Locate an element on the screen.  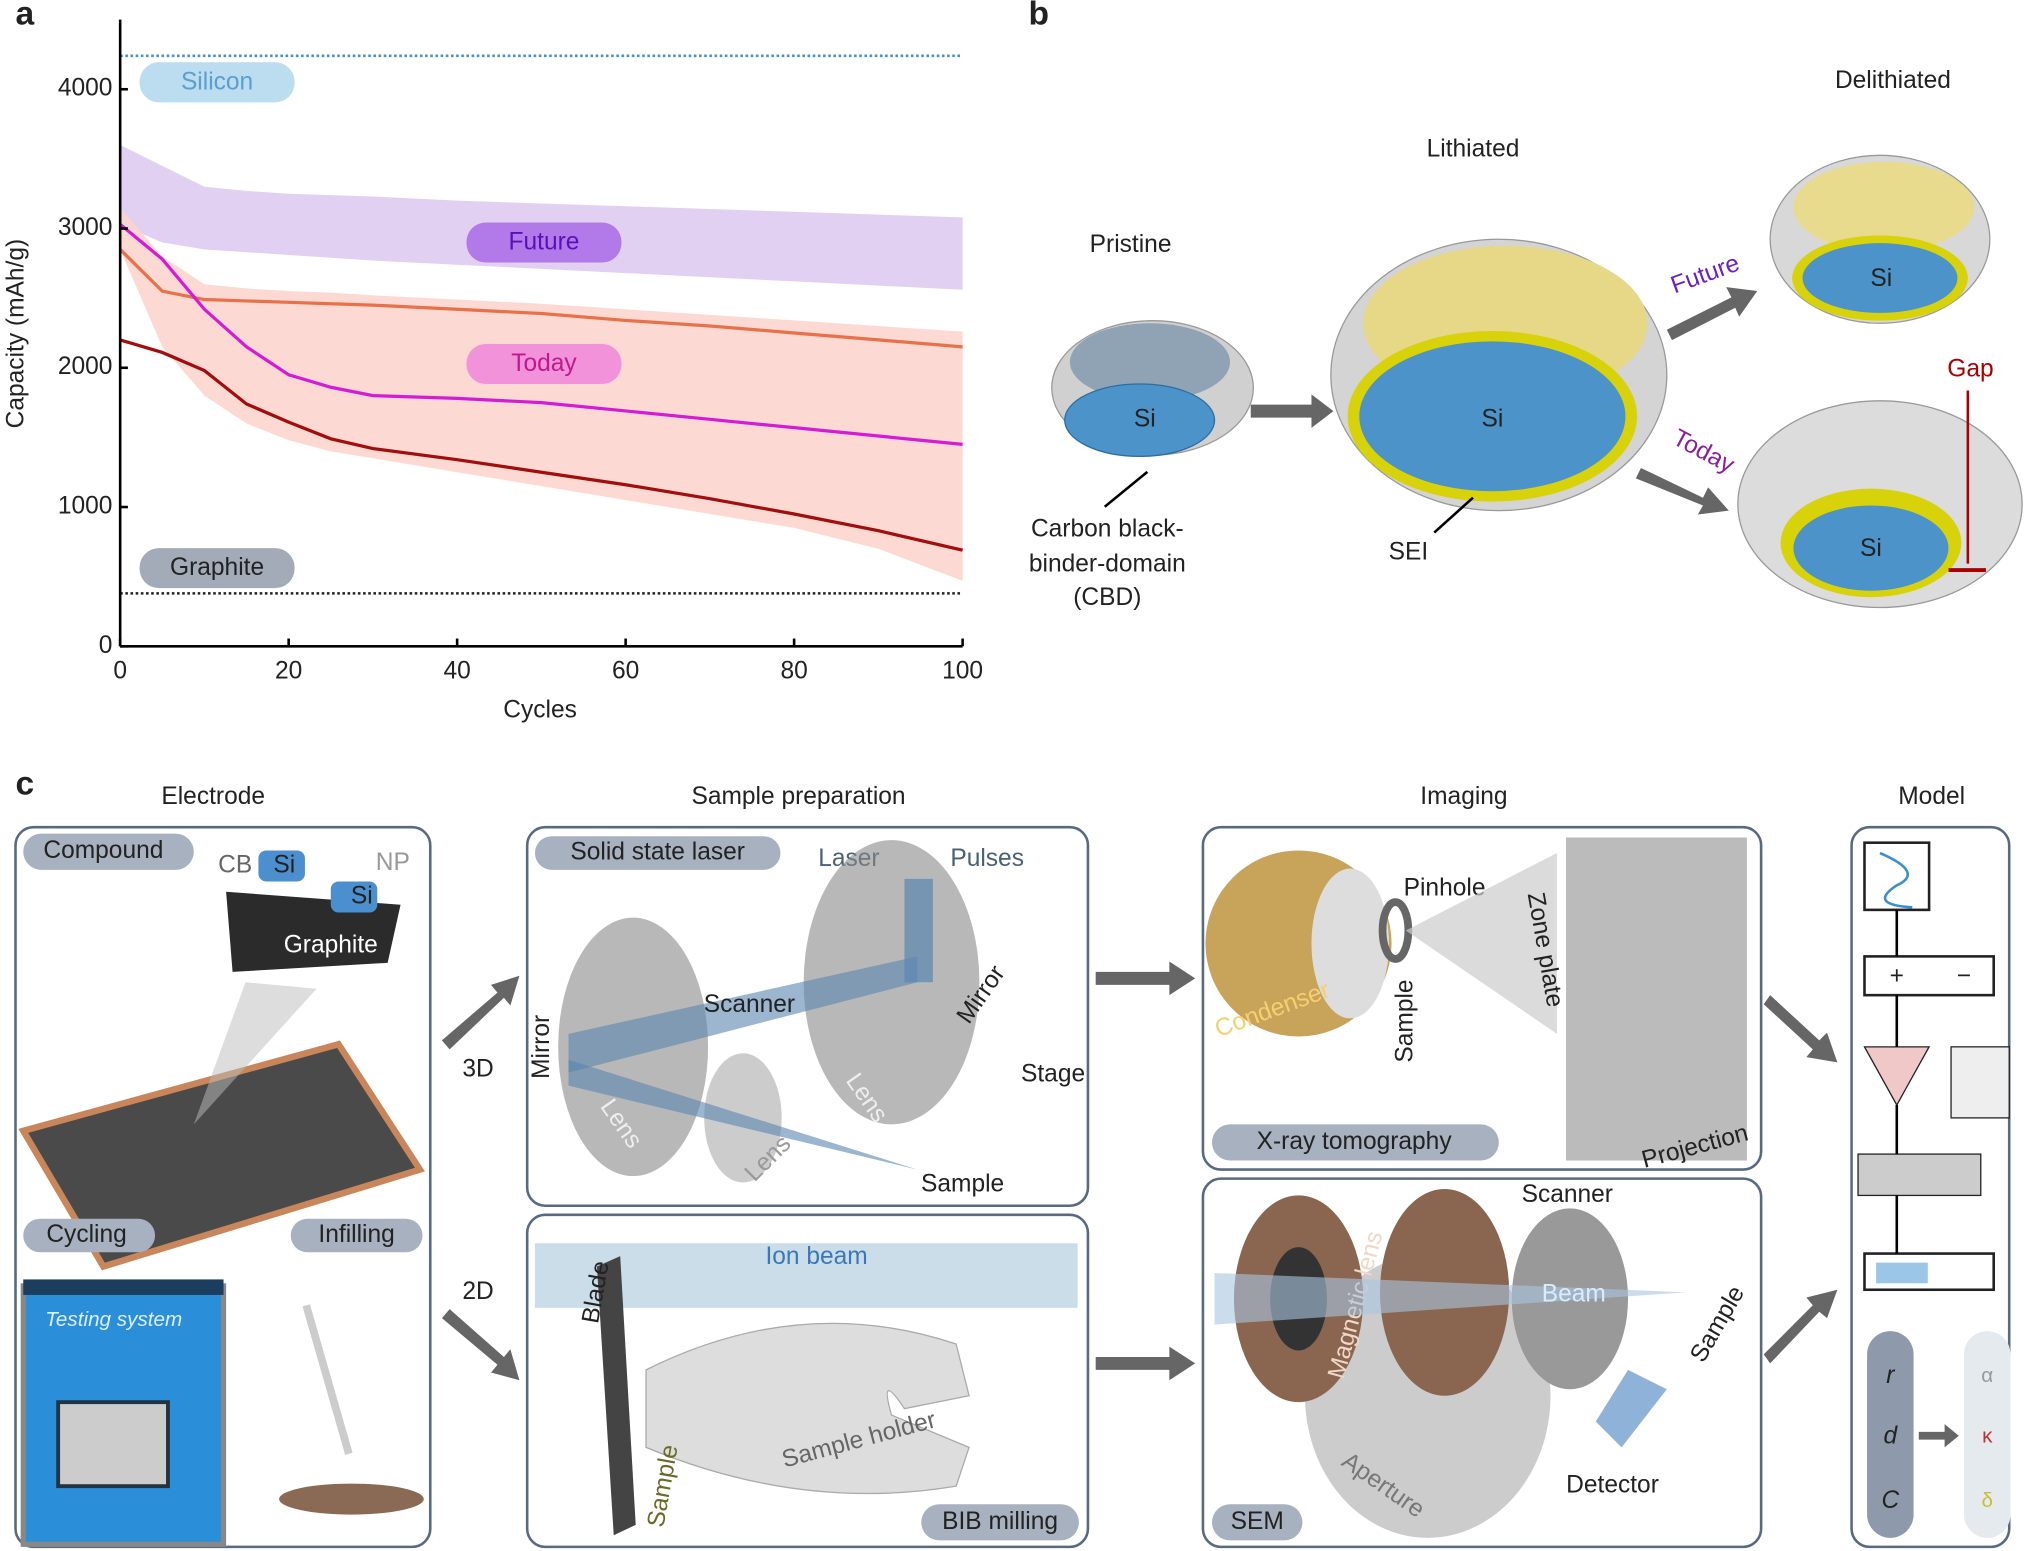
variable: κ is located at coordinates (1987, 1436).